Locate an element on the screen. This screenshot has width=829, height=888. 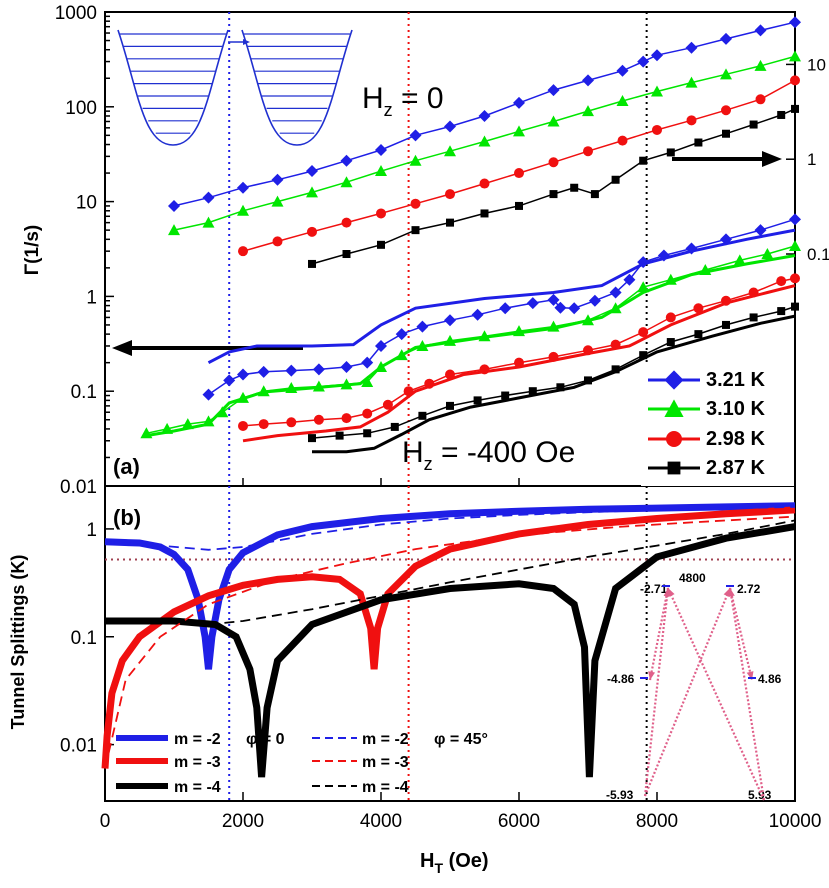
double-well-inset is located at coordinates (235, 87).